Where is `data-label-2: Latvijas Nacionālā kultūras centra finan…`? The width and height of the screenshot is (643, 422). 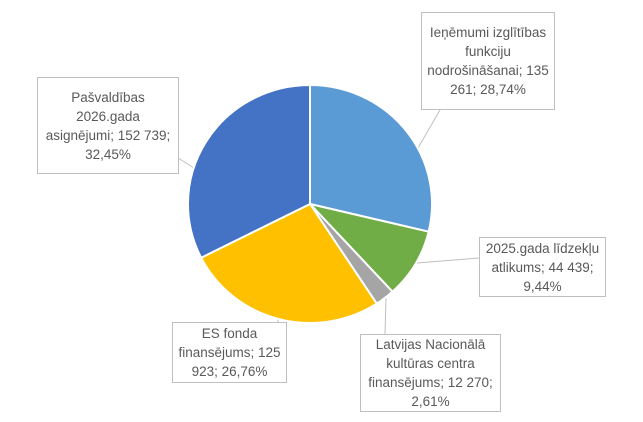 data-label-2: Latvijas Nacionālā kultūras centra finan… is located at coordinates (430, 373).